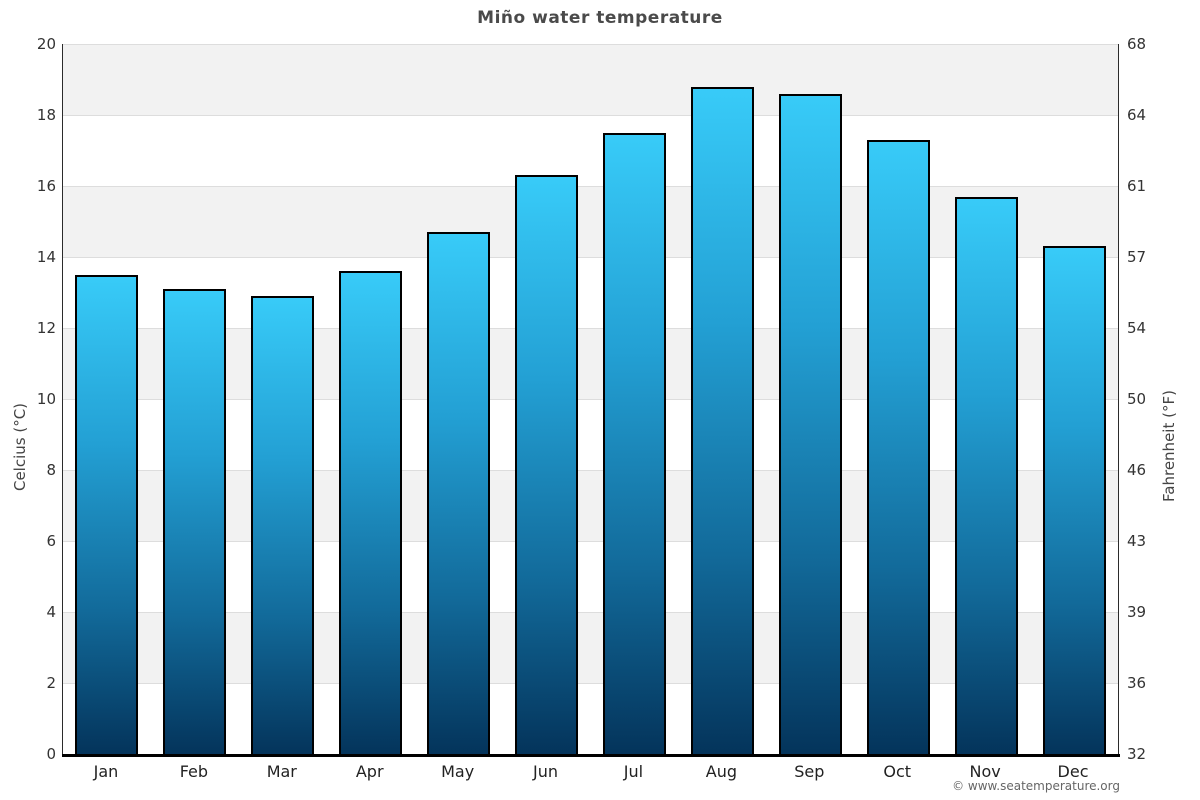  What do you see at coordinates (281, 771) in the screenshot?
I see `month-label-mar: Mar` at bounding box center [281, 771].